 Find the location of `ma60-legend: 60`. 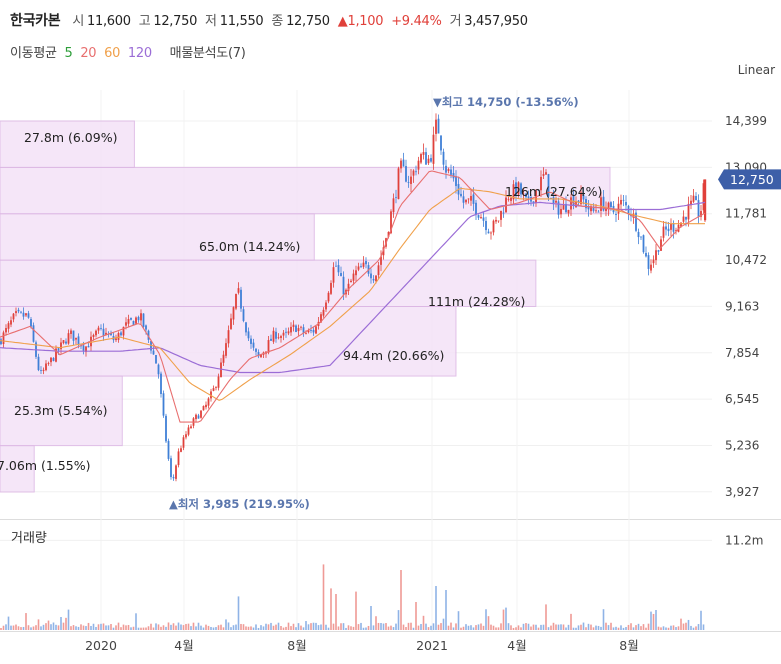

ma60-legend: 60 is located at coordinates (112, 53).